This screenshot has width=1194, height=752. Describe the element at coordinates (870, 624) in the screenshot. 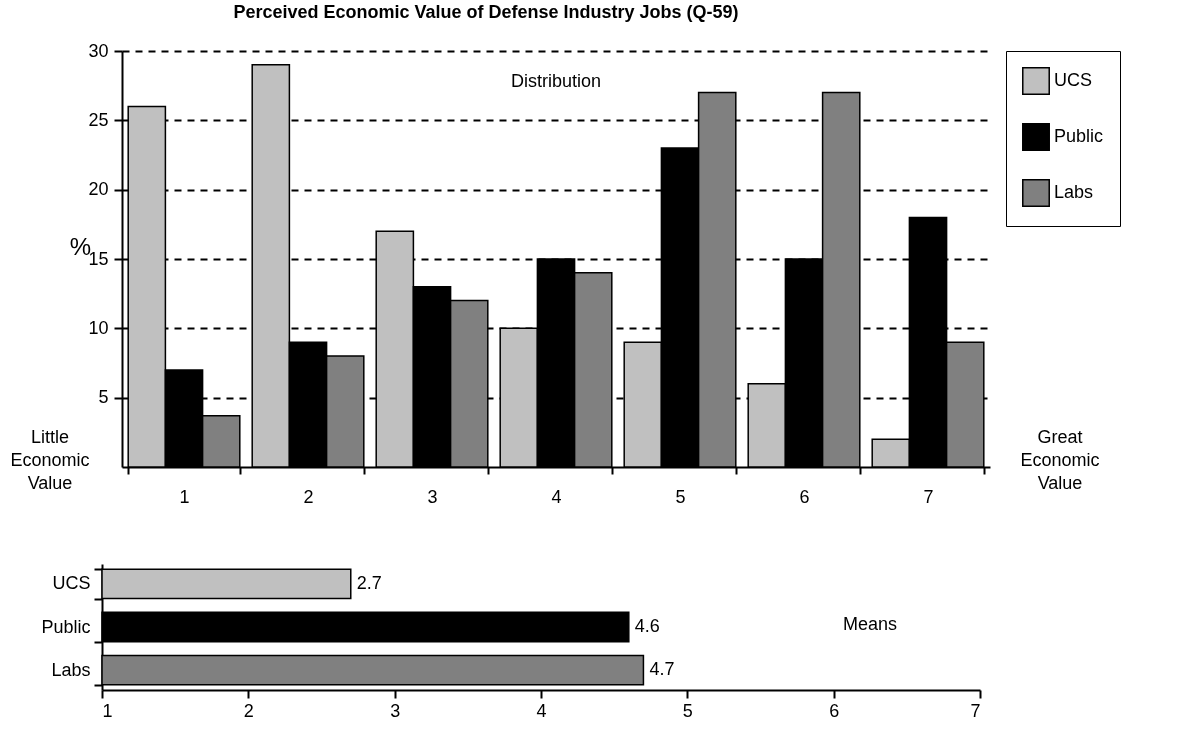

I see `annotation: Means` at that location.